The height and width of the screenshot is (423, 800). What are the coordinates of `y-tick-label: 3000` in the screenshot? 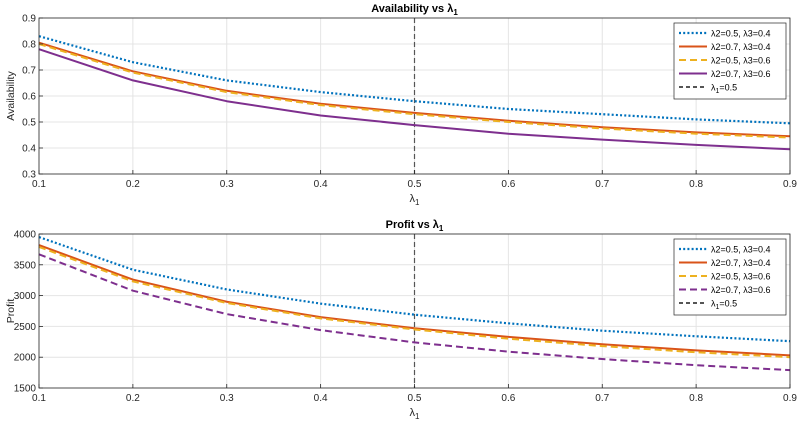 It's located at (25, 296).